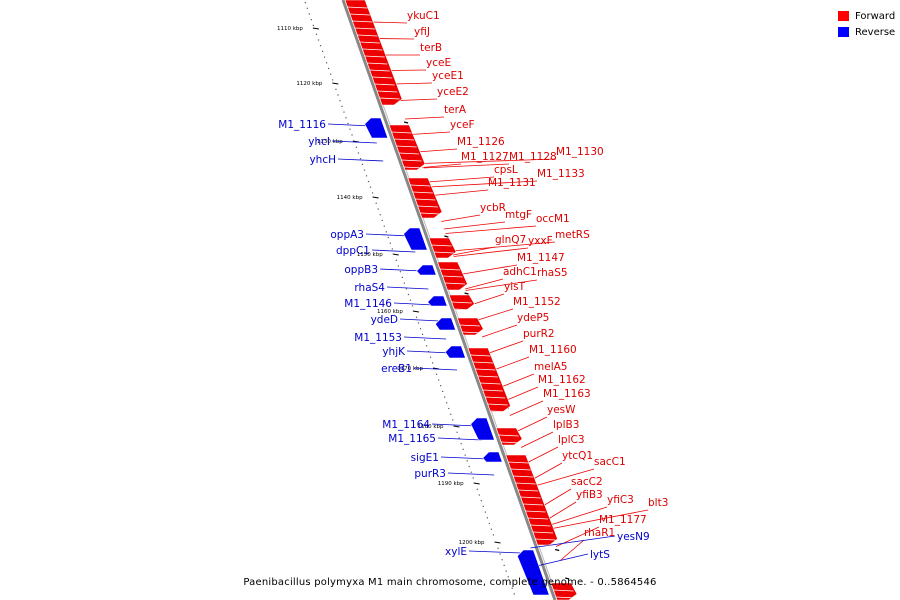 The height and width of the screenshot is (600, 900). Describe the element at coordinates (875, 16) in the screenshot. I see `legend-label-forward: Forward` at that location.